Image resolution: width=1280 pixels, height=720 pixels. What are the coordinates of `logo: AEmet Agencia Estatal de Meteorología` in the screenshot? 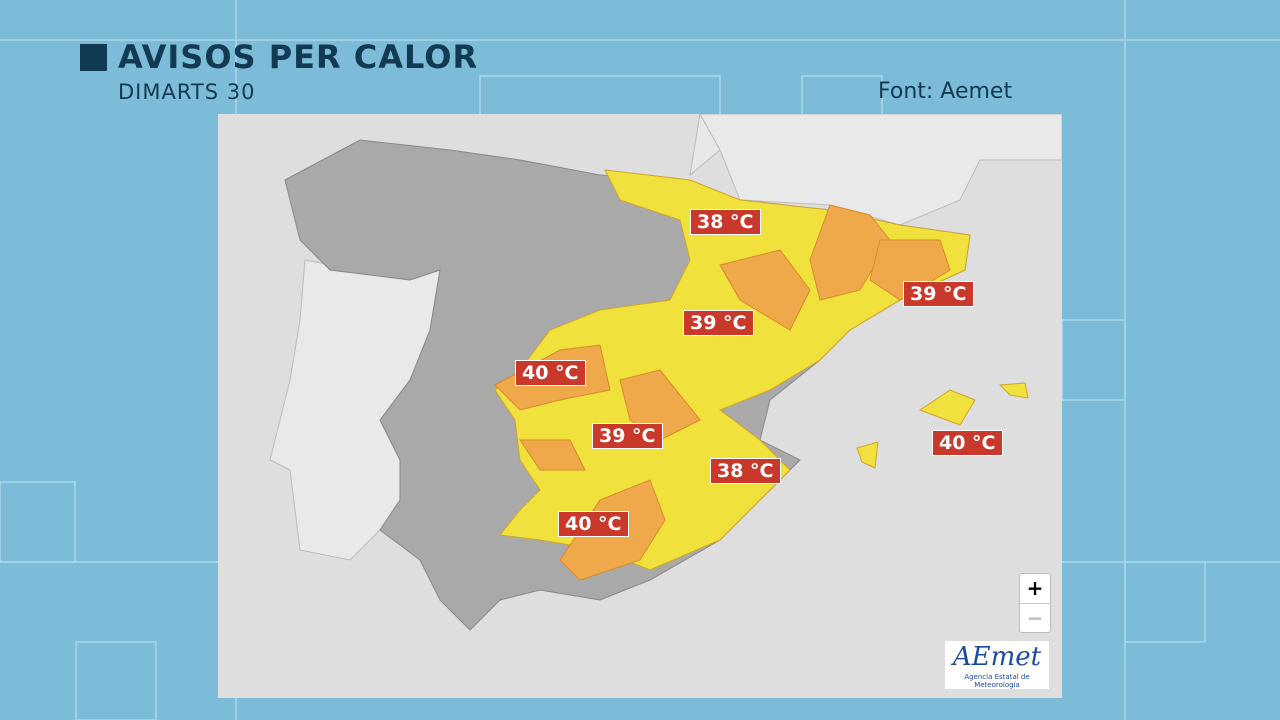 It's located at (997, 665).